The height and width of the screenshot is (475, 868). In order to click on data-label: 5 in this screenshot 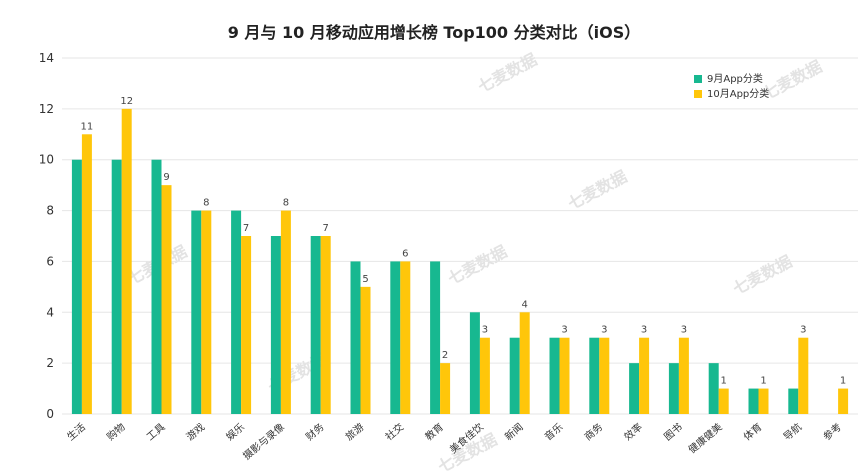, I will do `click(365, 279)`.